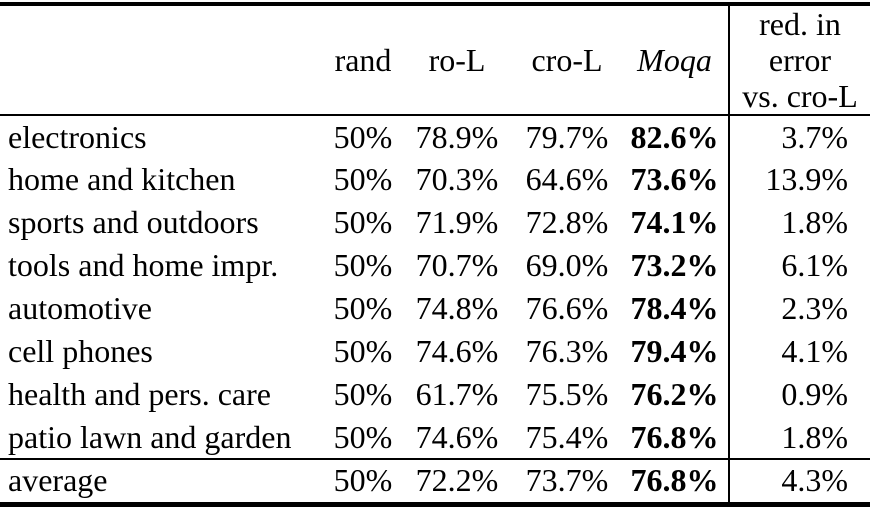  I want to click on value-moqa: 76.2%, so click(674, 394).